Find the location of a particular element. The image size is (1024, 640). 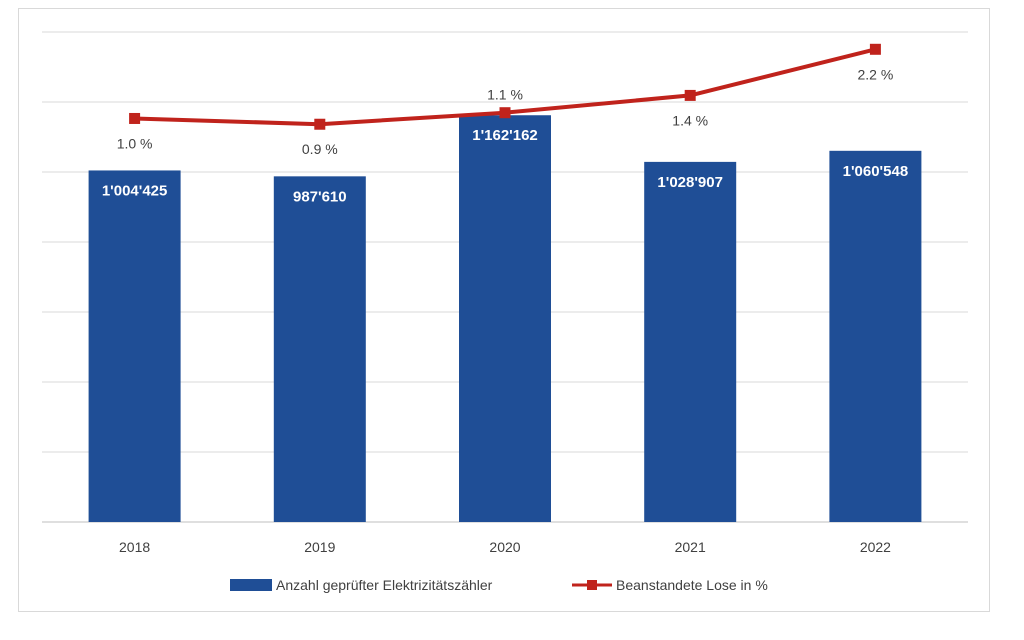

x-axis-tick-labels: 2018 2019 2020 2021 2022 is located at coordinates (505, 547).